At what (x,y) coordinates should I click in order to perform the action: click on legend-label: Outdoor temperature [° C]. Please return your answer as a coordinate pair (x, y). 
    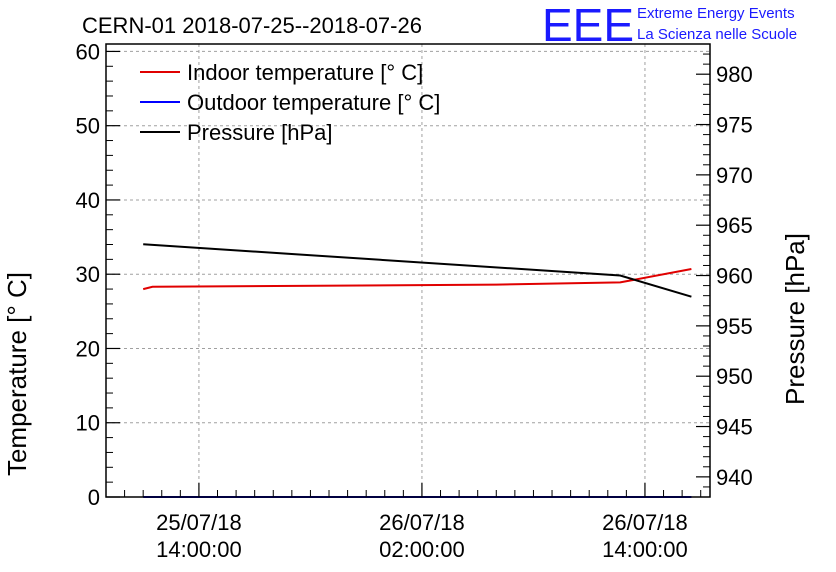
    Looking at the image, I should click on (313, 102).